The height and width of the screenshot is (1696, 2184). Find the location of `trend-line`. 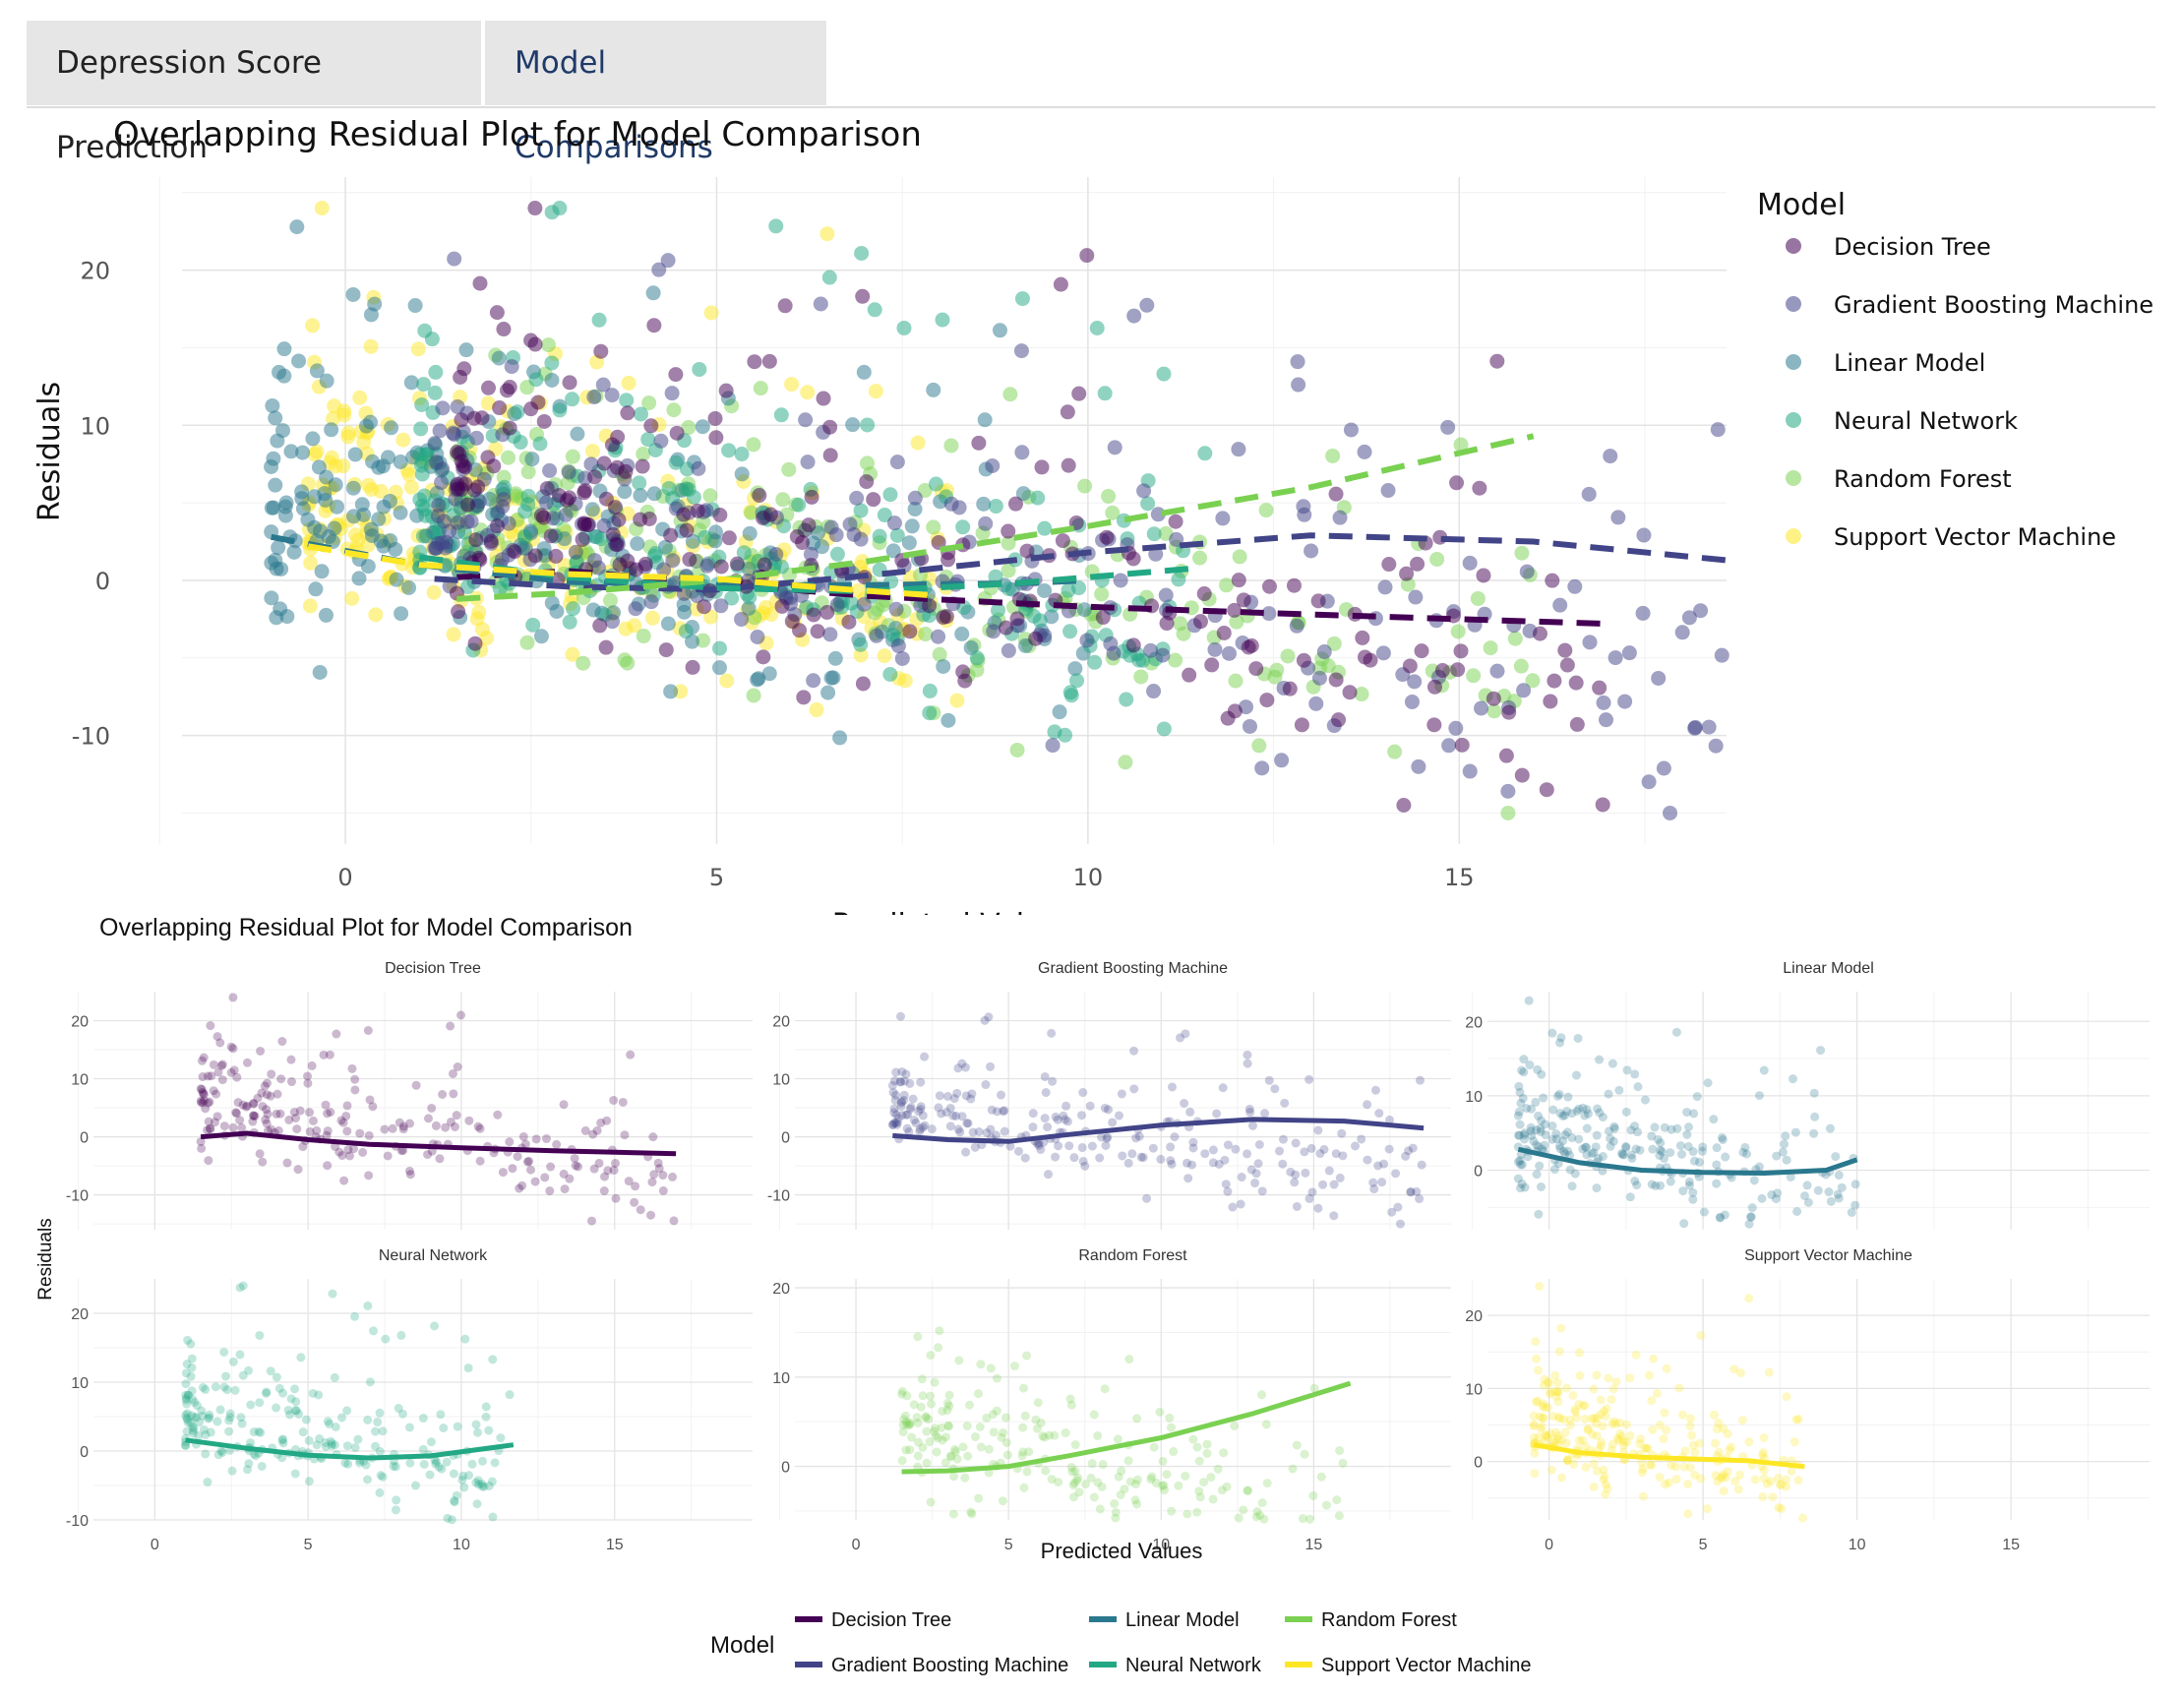

trend-line is located at coordinates (350, 1449).